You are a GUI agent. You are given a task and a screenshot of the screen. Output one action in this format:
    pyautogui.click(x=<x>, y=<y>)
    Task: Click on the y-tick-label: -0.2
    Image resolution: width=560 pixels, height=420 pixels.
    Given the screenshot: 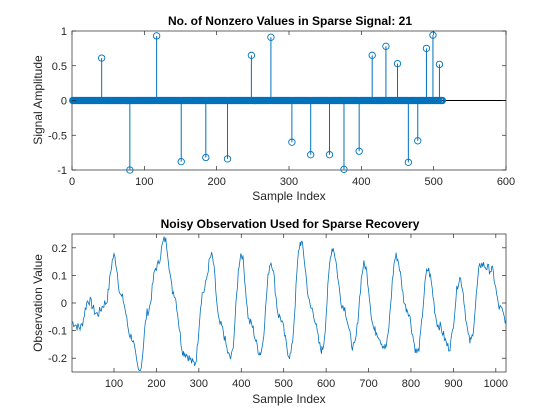 What is the action you would take?
    pyautogui.click(x=57, y=359)
    